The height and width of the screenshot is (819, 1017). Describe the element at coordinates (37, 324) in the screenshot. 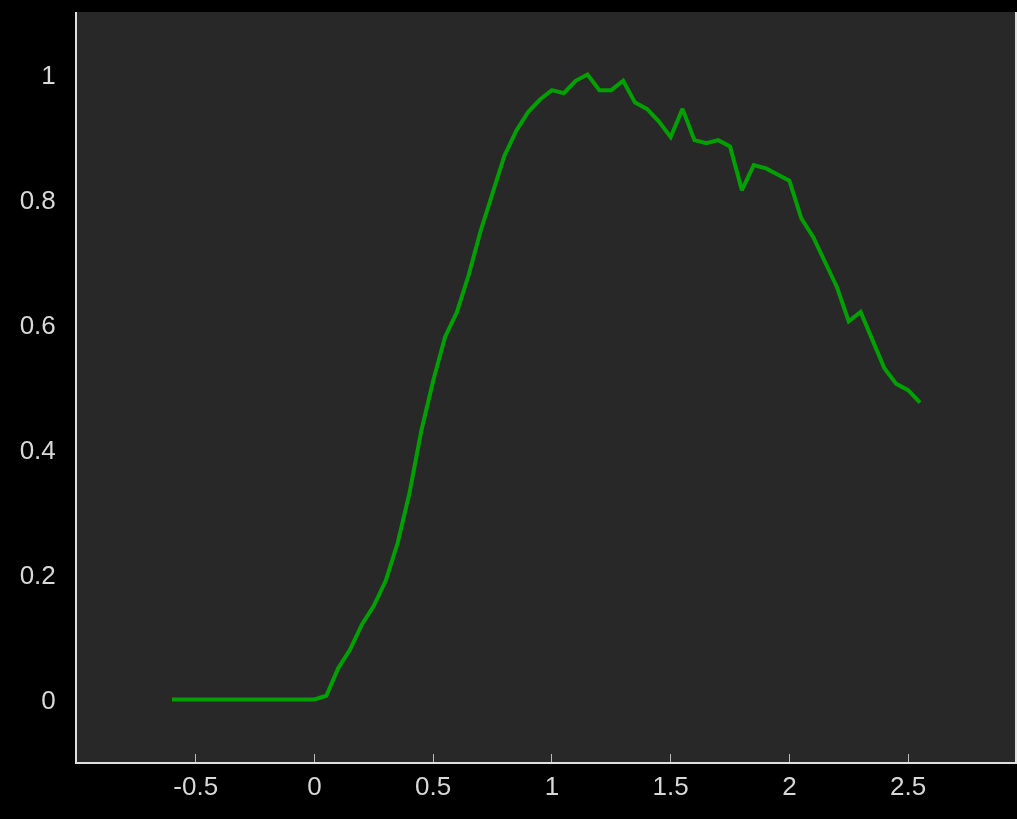

I see `y-tick-label: 0.6` at that location.